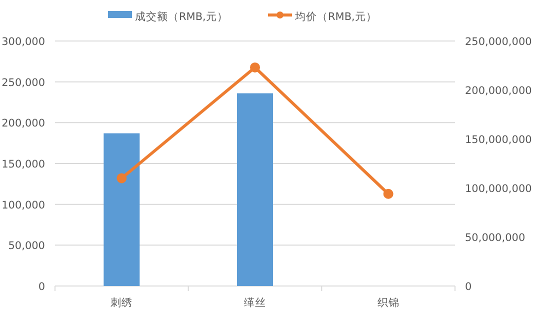 The image size is (536, 313). What do you see at coordinates (41, 287) in the screenshot?
I see `y-tick-label: 0` at bounding box center [41, 287].